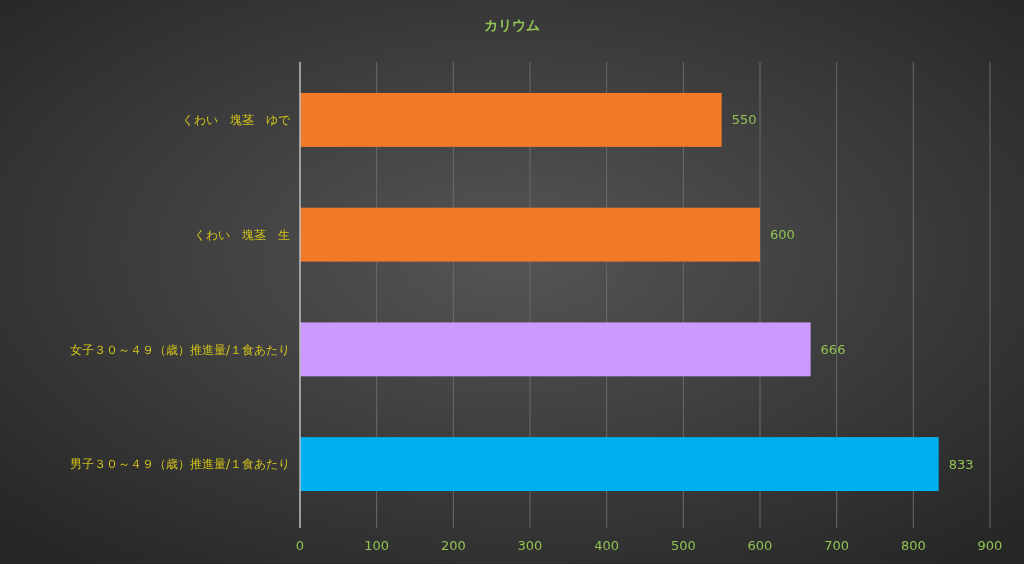 The image size is (1024, 564). What do you see at coordinates (236, 120) in the screenshot?
I see `y-tick-label: くわい 塊茎 ゆで` at bounding box center [236, 120].